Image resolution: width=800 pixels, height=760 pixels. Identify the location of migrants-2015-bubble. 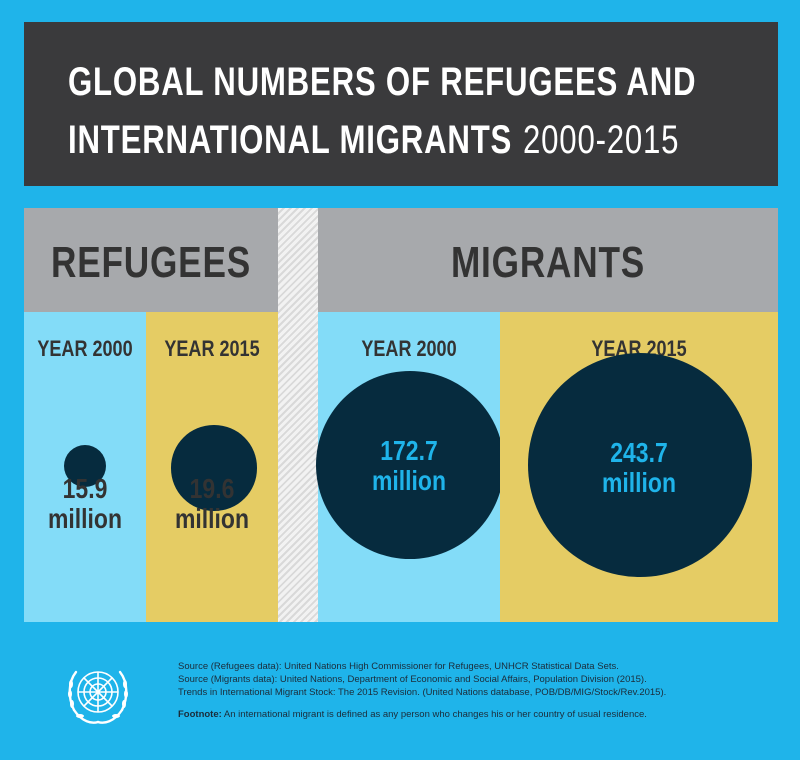
(640, 465).